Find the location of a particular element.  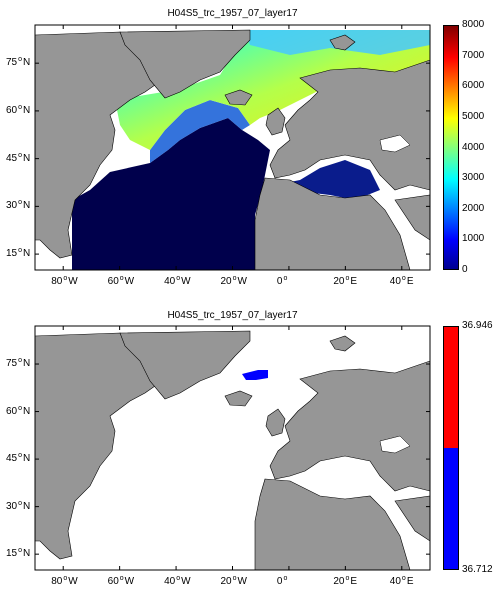

top-colorbar-tick-label: 5000 is located at coordinates (473, 116).